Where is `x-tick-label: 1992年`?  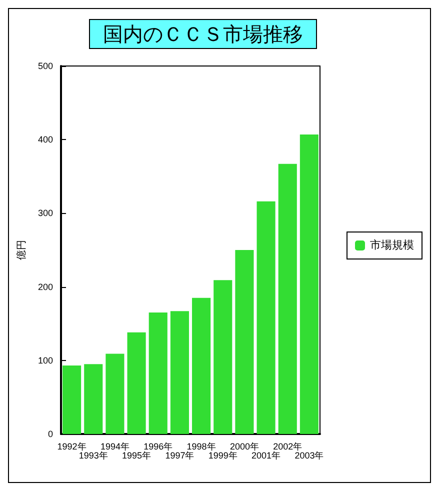
x-tick-label: 1992年 is located at coordinates (71, 447).